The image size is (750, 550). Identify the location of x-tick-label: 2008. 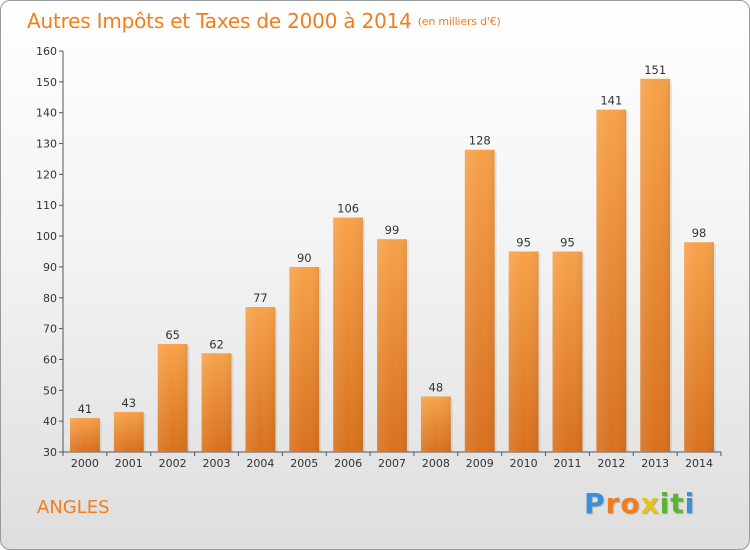
(436, 463).